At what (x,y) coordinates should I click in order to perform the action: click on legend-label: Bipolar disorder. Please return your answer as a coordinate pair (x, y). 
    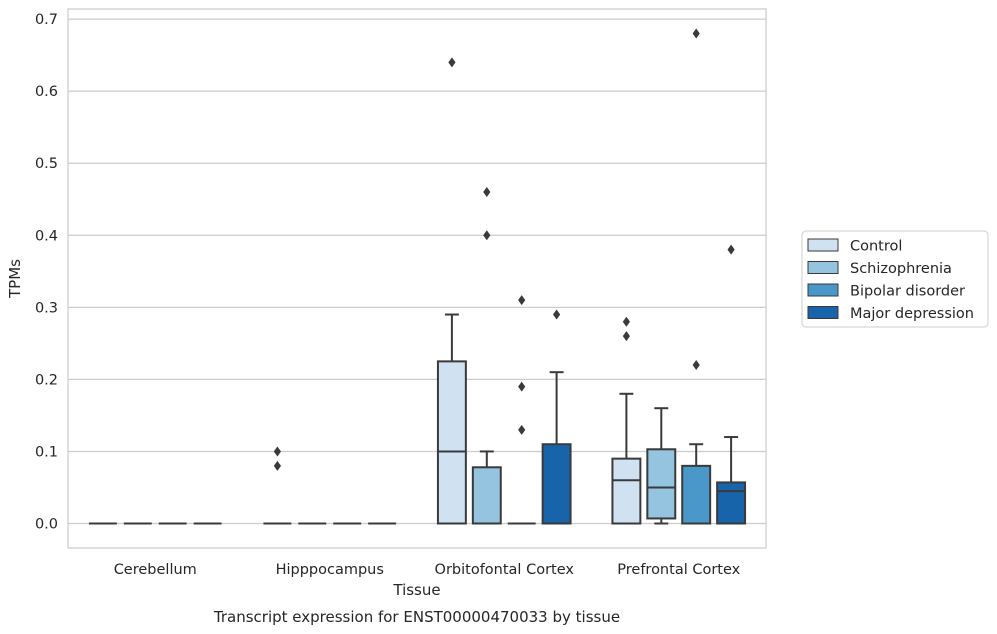
    Looking at the image, I should click on (907, 292).